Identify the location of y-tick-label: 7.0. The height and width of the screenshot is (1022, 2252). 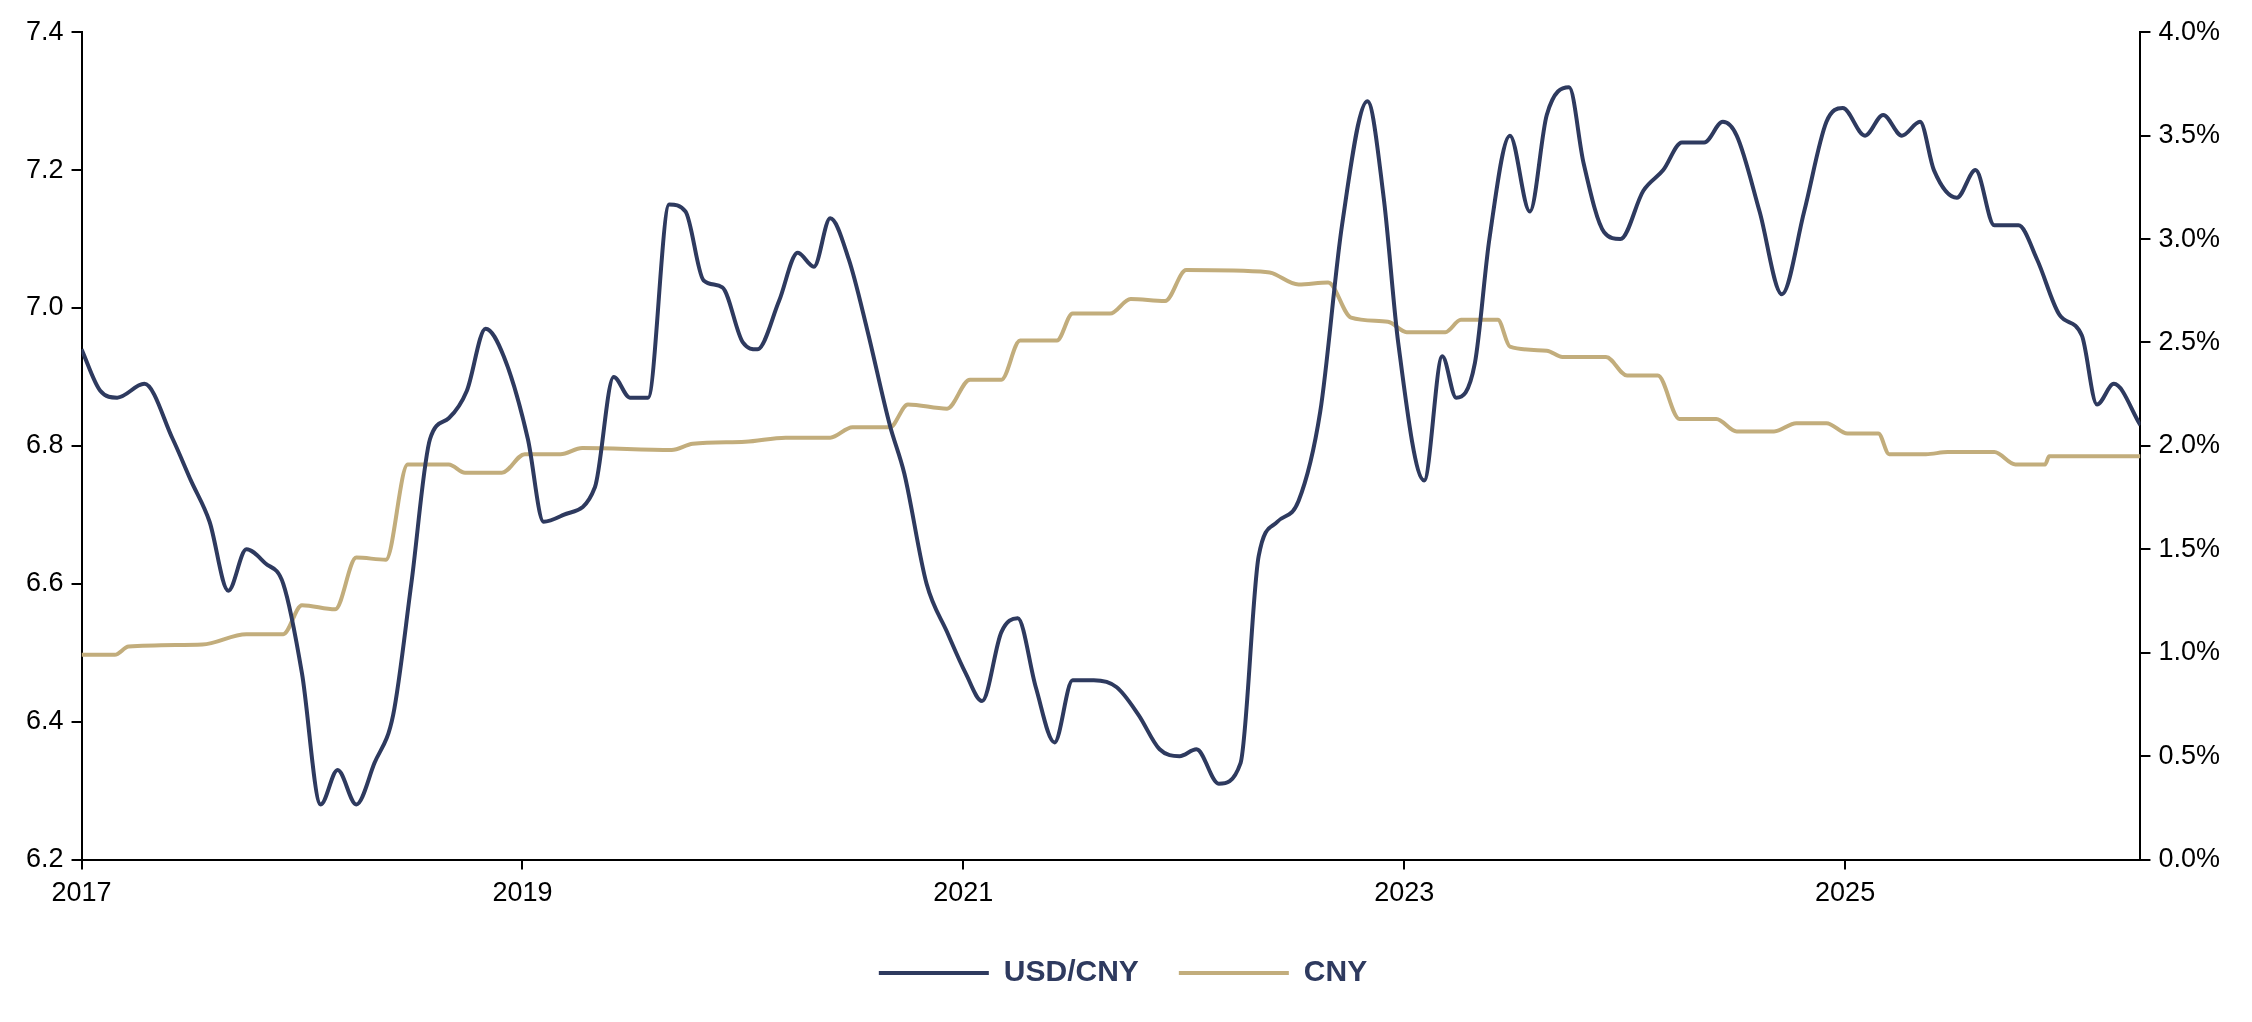
(44, 306).